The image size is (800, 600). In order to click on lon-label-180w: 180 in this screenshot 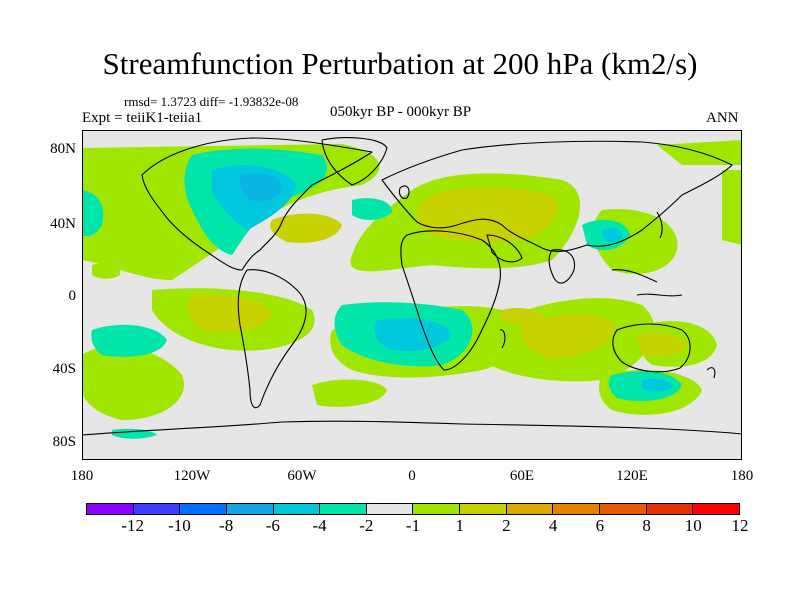, I will do `click(82, 476)`.